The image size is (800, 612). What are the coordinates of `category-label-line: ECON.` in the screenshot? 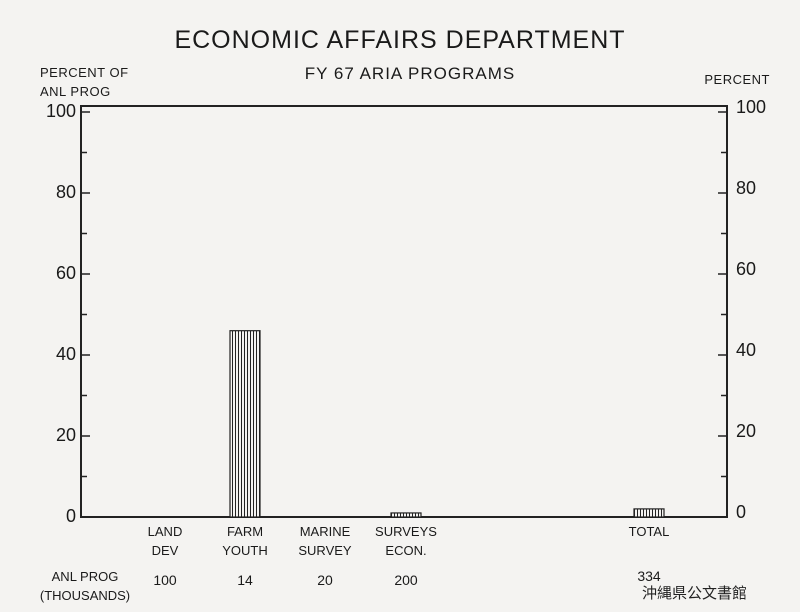 It's located at (406, 550).